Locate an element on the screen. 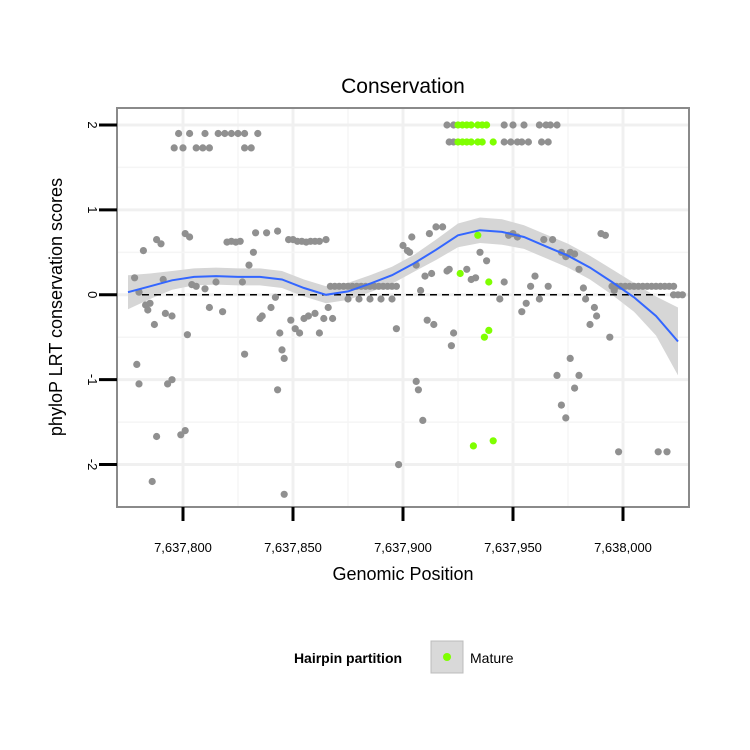  y-tick-label: 2 is located at coordinates (92, 124).